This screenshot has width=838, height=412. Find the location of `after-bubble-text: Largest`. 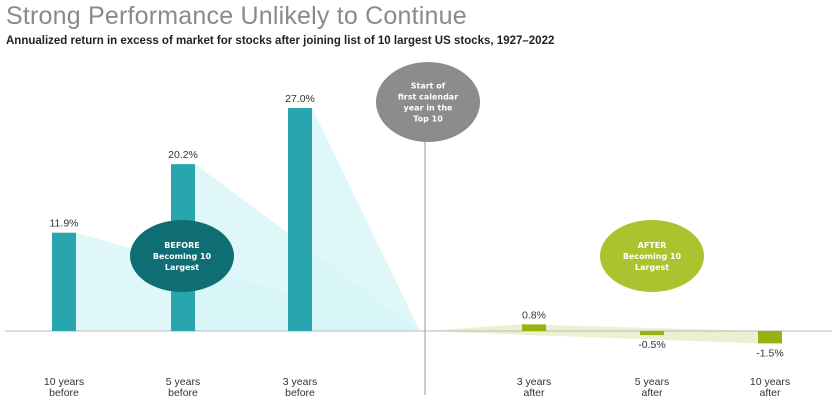

after-bubble-text: Largest is located at coordinates (652, 267).